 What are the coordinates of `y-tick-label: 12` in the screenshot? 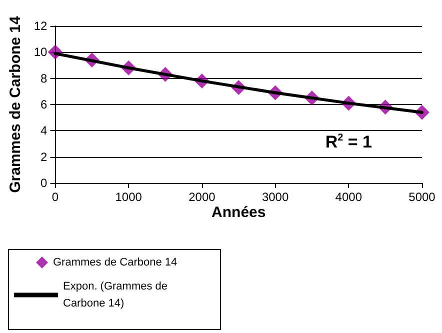 It's located at (41, 26).